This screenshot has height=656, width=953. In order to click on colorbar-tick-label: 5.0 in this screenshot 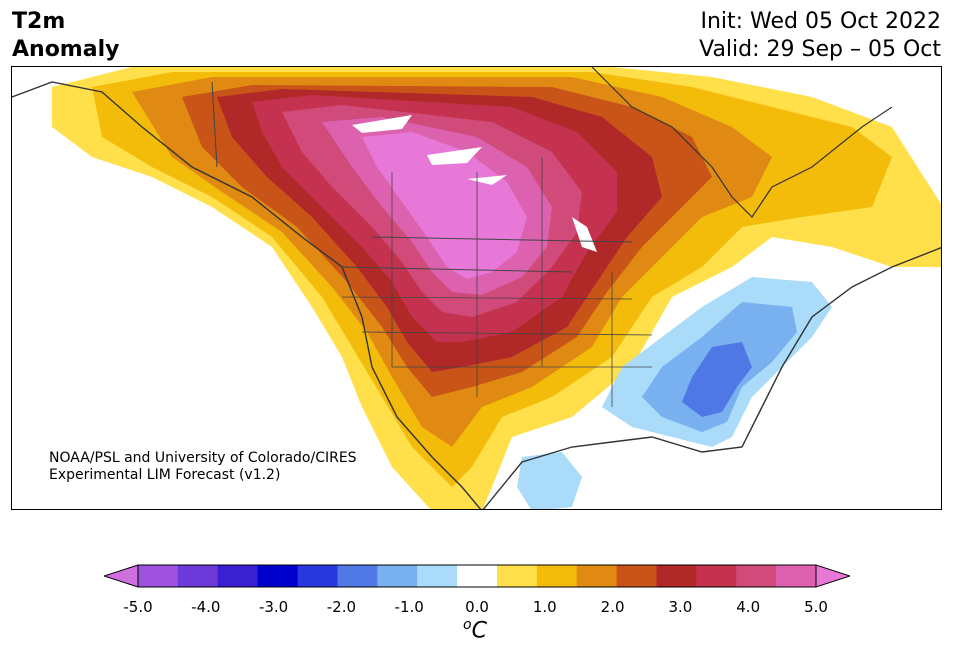, I will do `click(816, 607)`.